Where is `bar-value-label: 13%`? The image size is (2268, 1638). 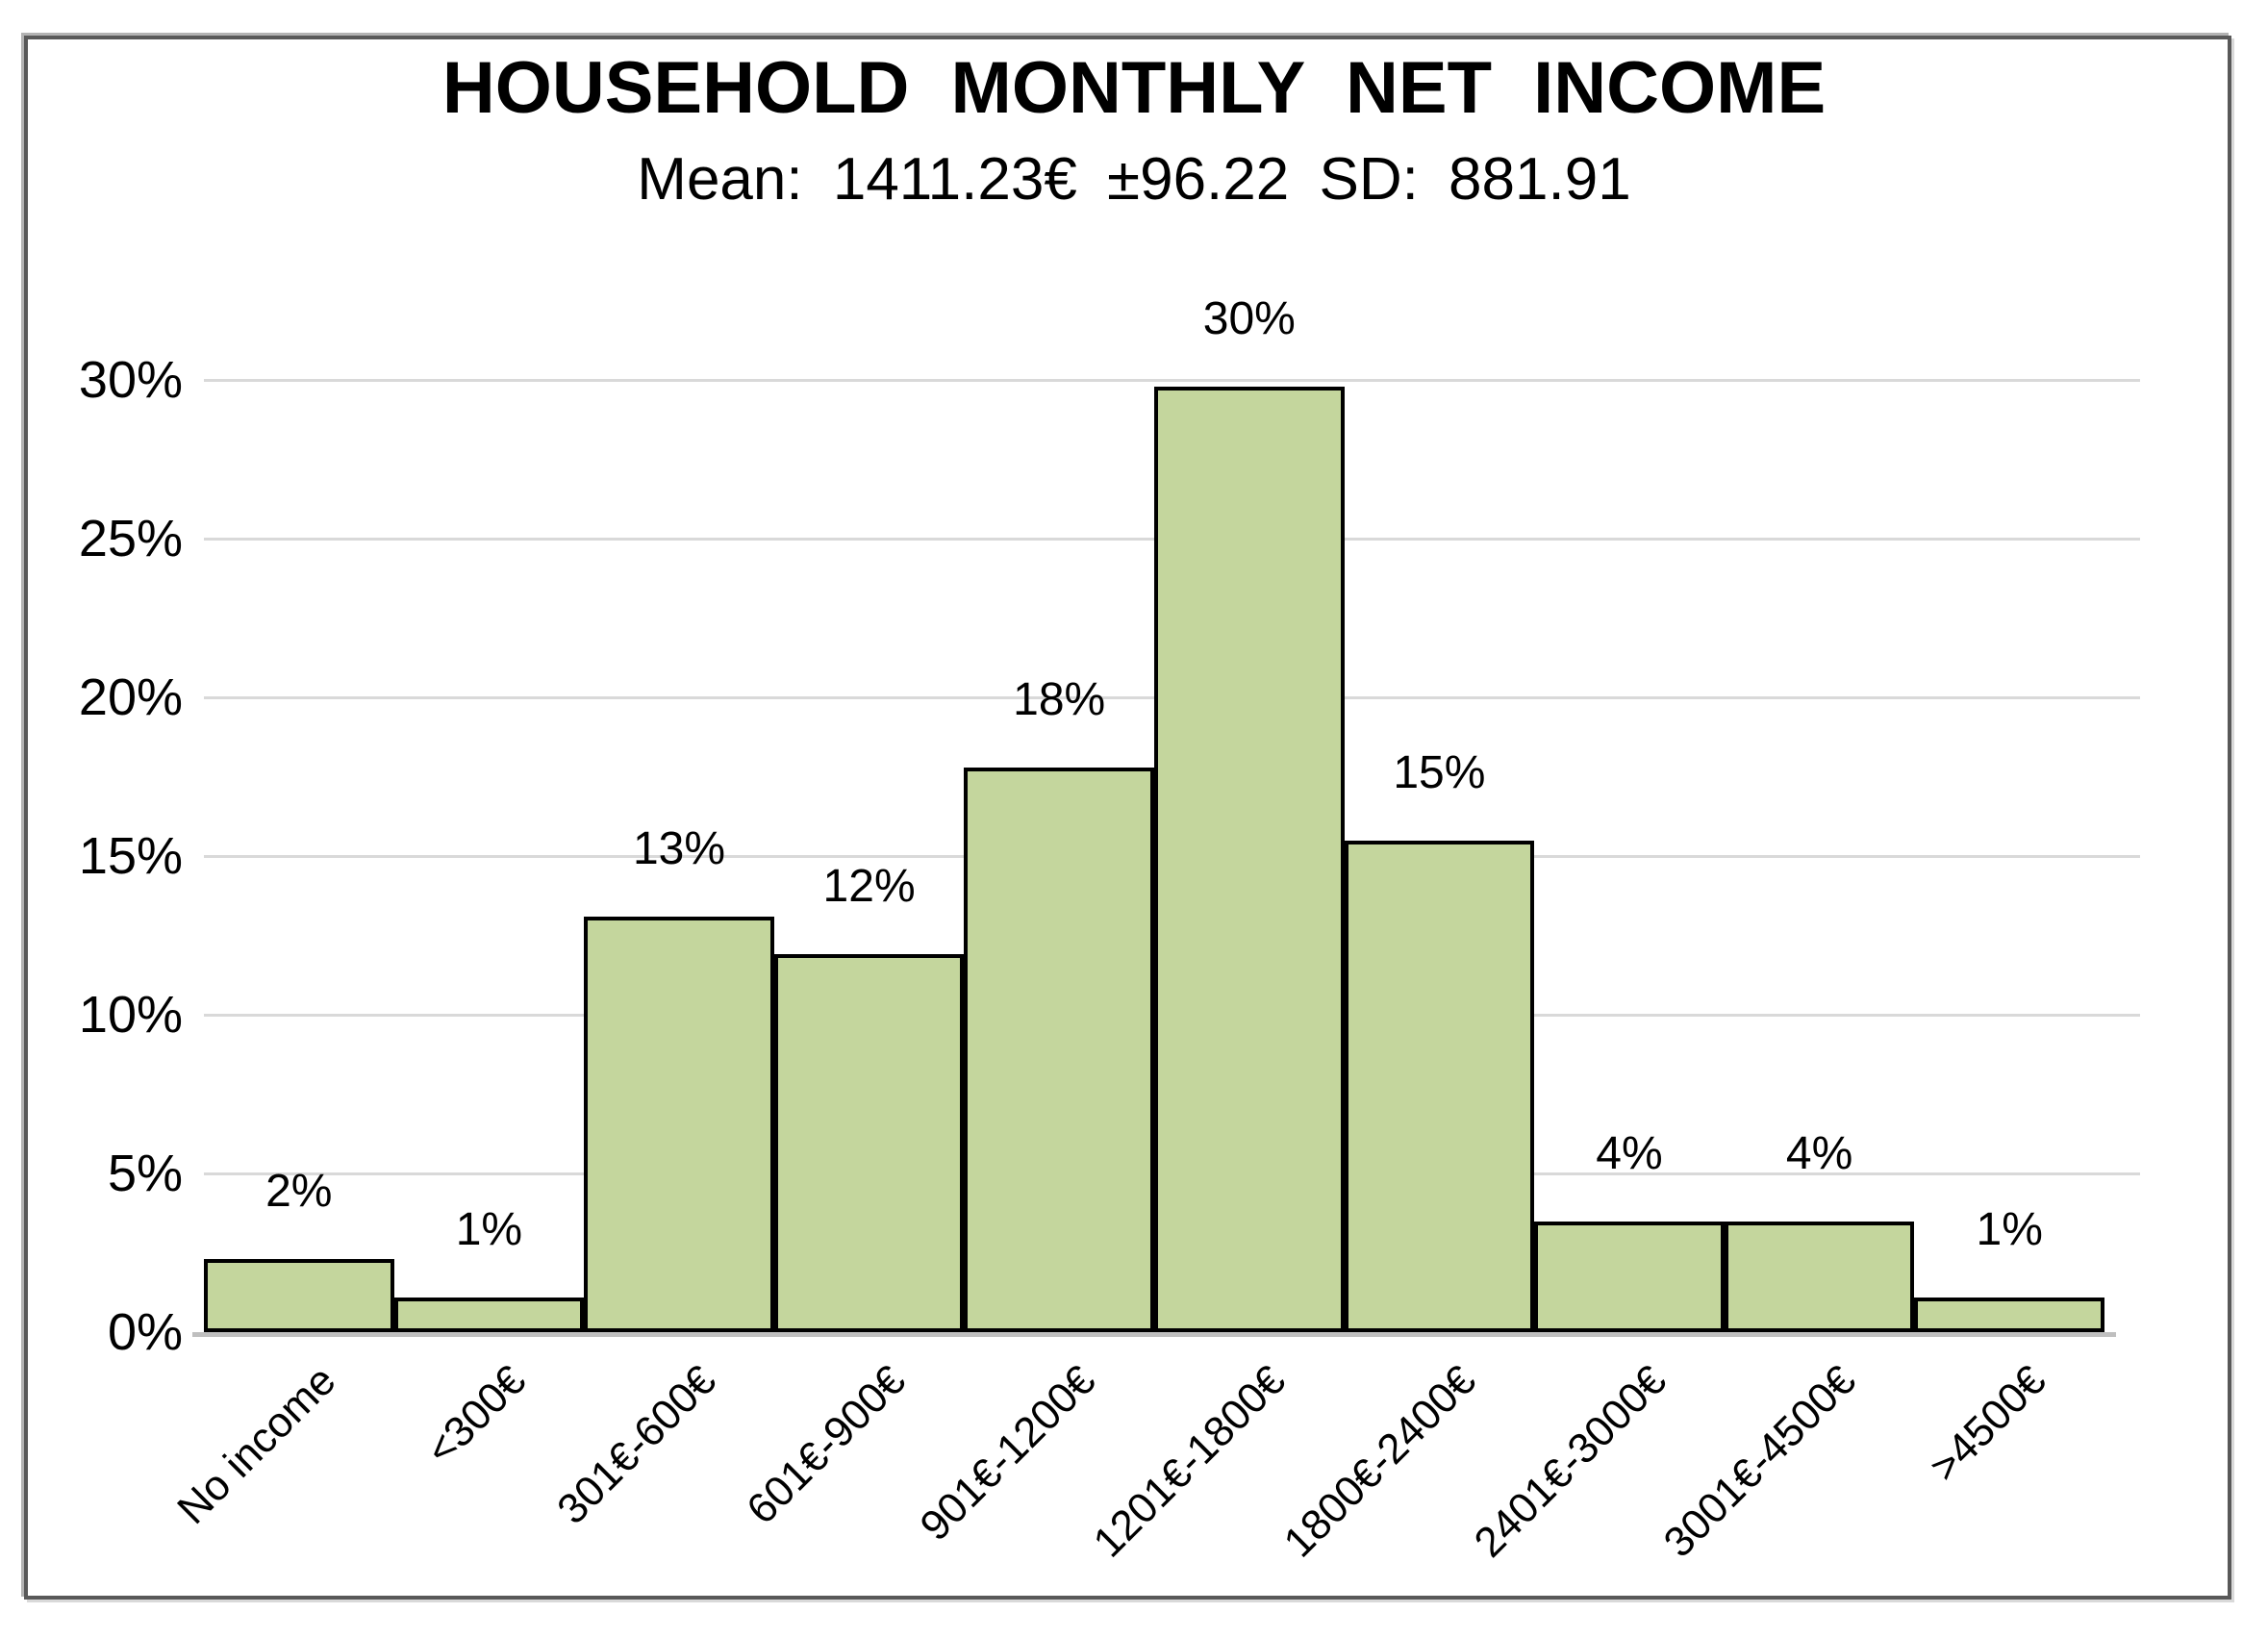 bar-value-label: 13% is located at coordinates (679, 848).